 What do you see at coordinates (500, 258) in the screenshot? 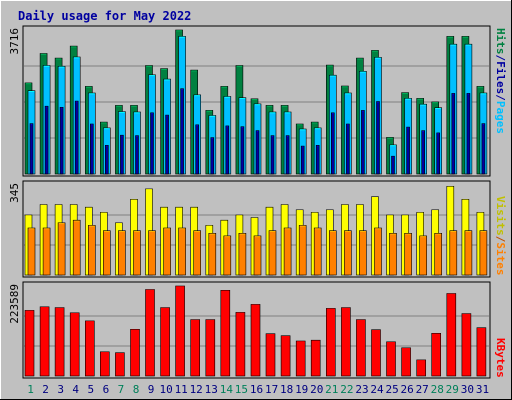
I see `legend-label-visits-sites-2: Sites` at bounding box center [500, 258].